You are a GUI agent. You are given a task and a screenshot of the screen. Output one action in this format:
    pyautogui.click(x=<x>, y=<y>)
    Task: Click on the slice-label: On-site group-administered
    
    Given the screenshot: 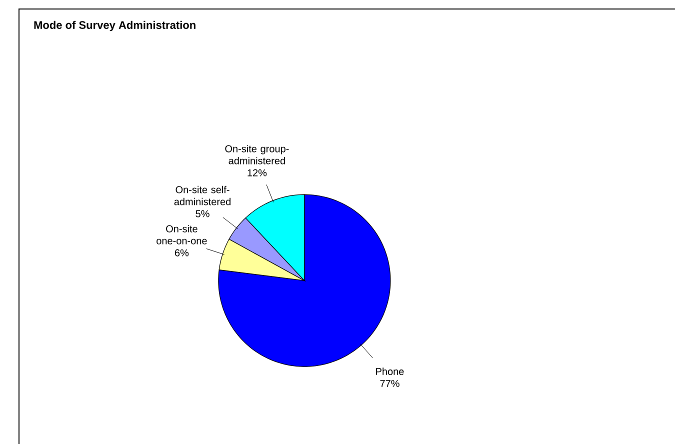 What is the action you would take?
    pyautogui.click(x=257, y=154)
    